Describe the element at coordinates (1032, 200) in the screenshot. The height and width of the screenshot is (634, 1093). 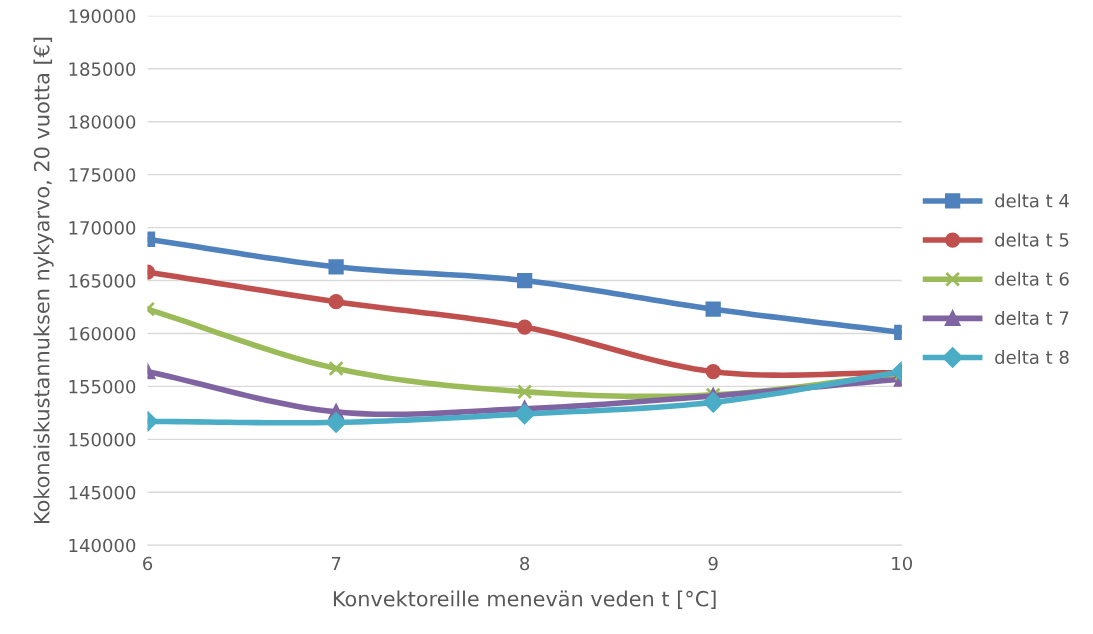
I see `legend-label: delta t 4` at that location.